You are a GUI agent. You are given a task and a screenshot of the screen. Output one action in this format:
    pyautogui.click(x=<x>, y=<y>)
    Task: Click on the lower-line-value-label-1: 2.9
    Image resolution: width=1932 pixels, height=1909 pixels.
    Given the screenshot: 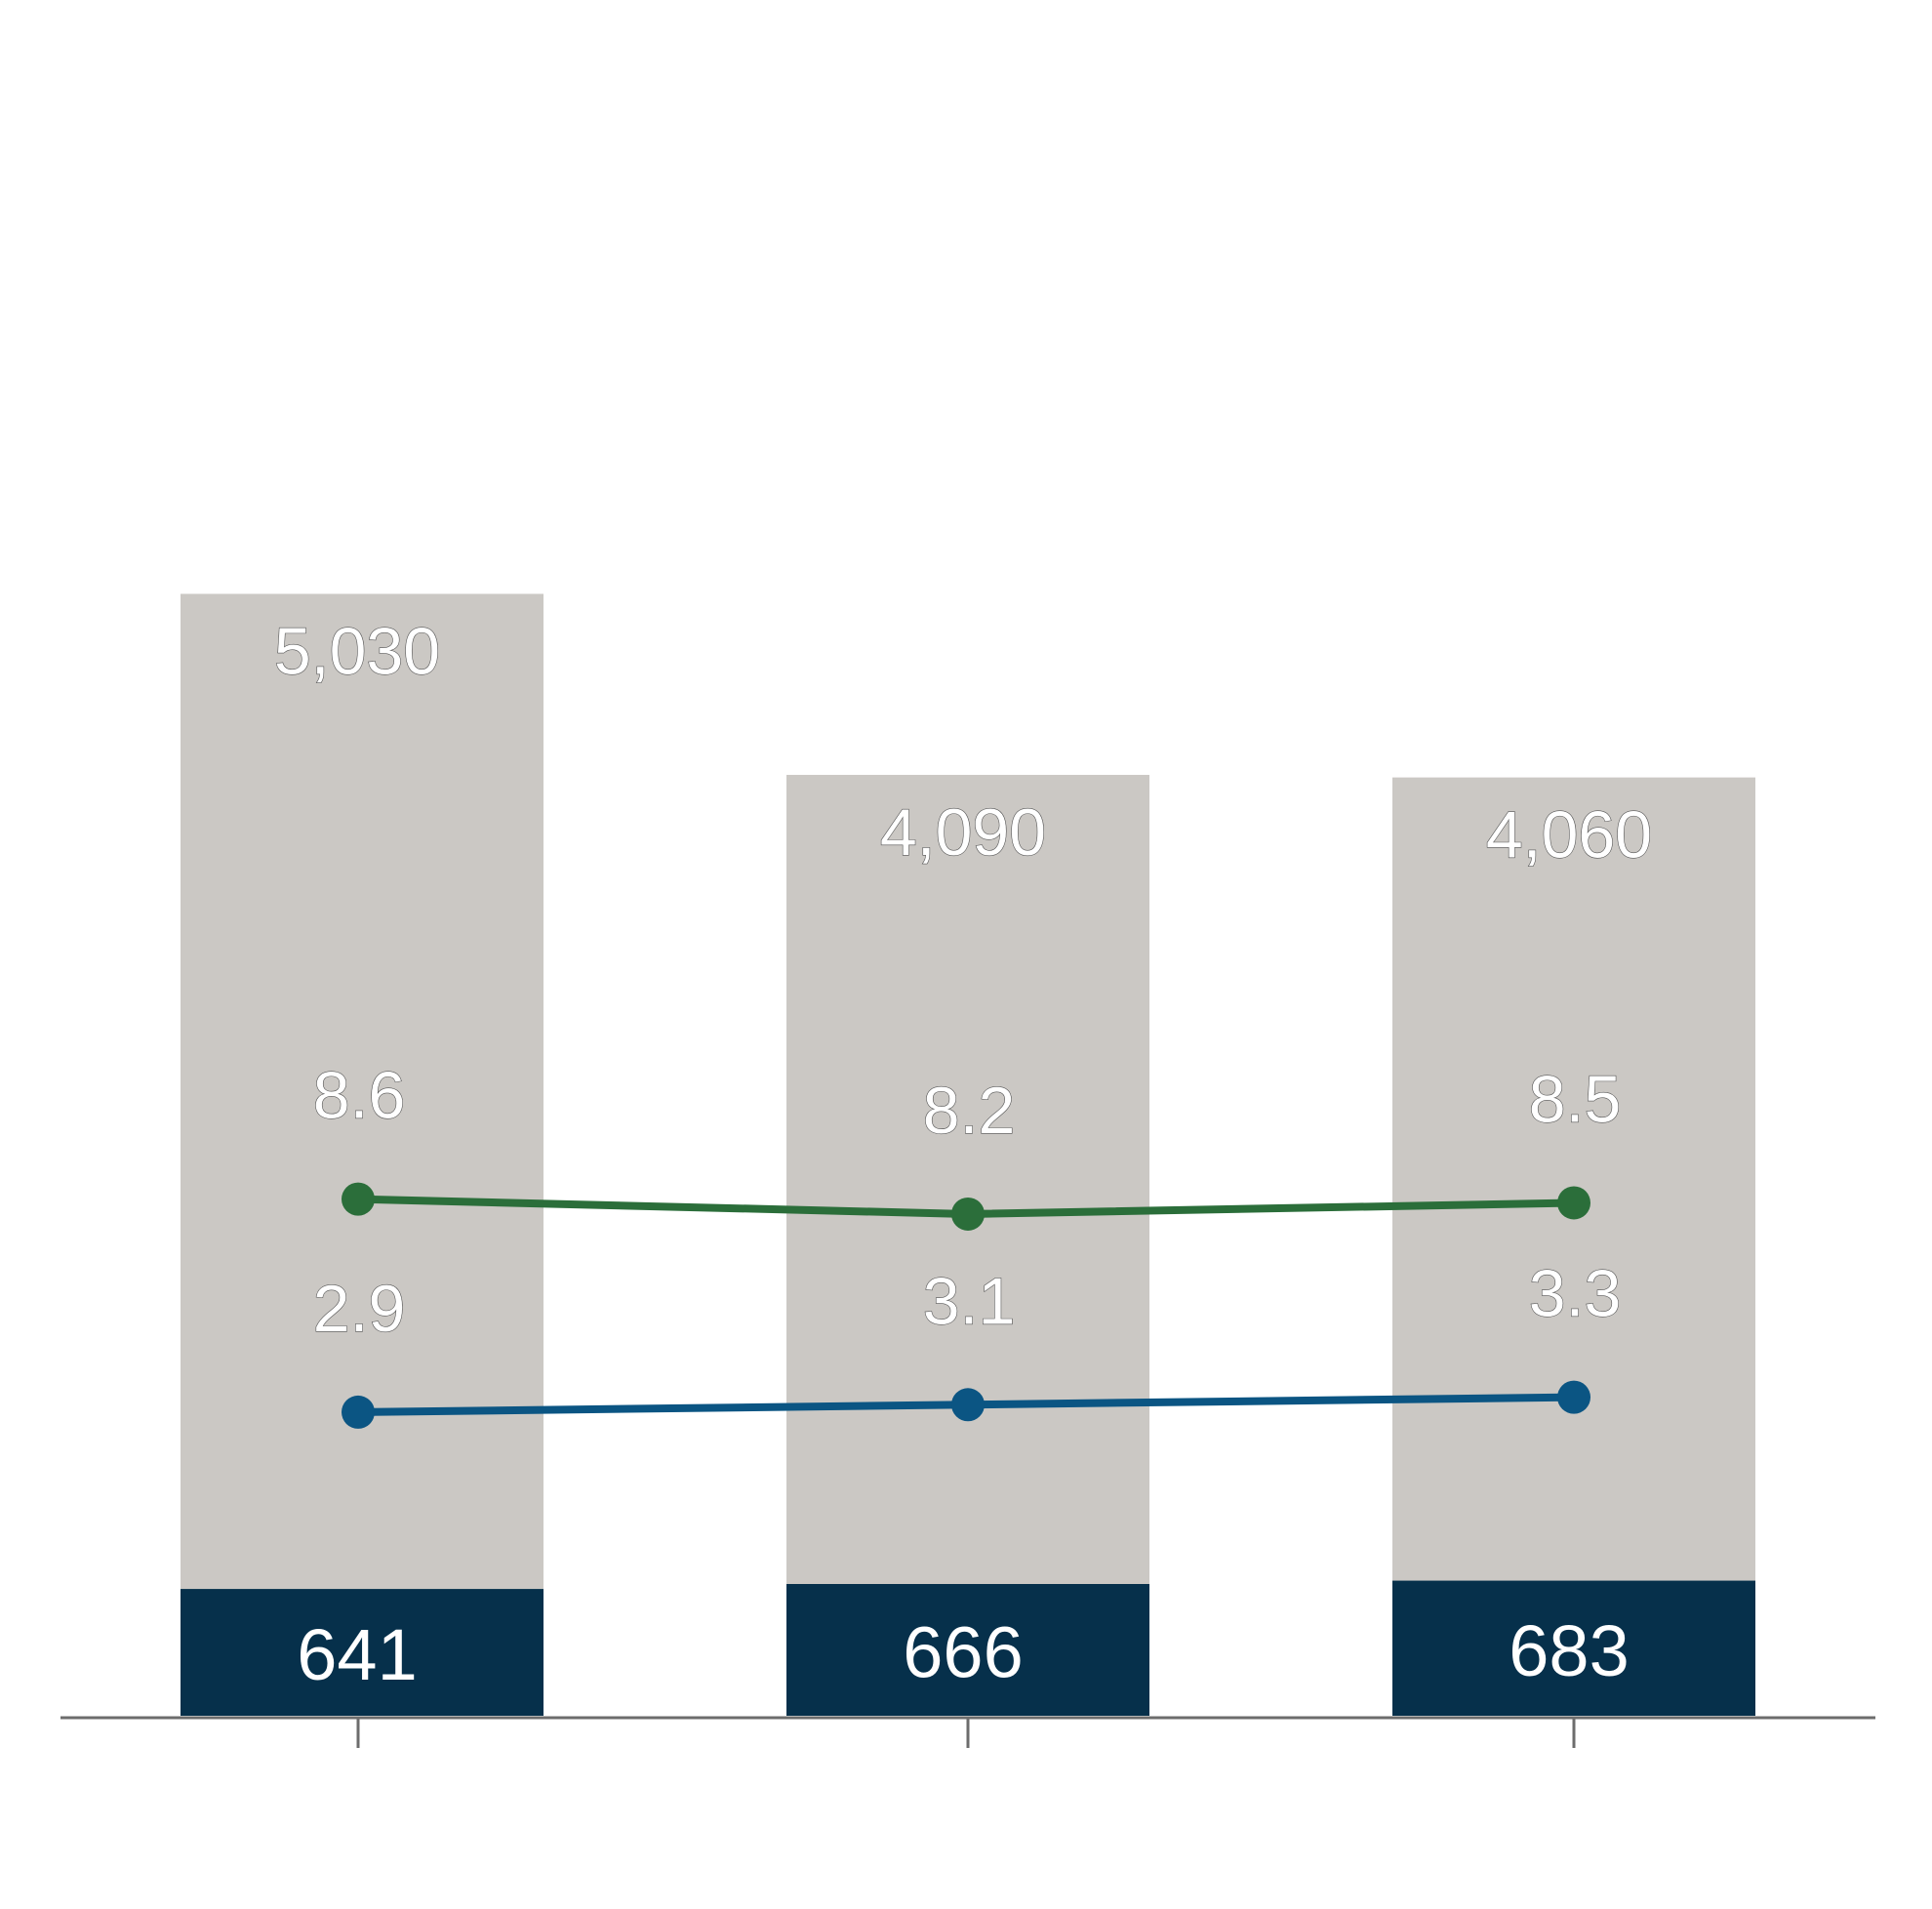 What is the action you would take?
    pyautogui.click(x=359, y=1309)
    